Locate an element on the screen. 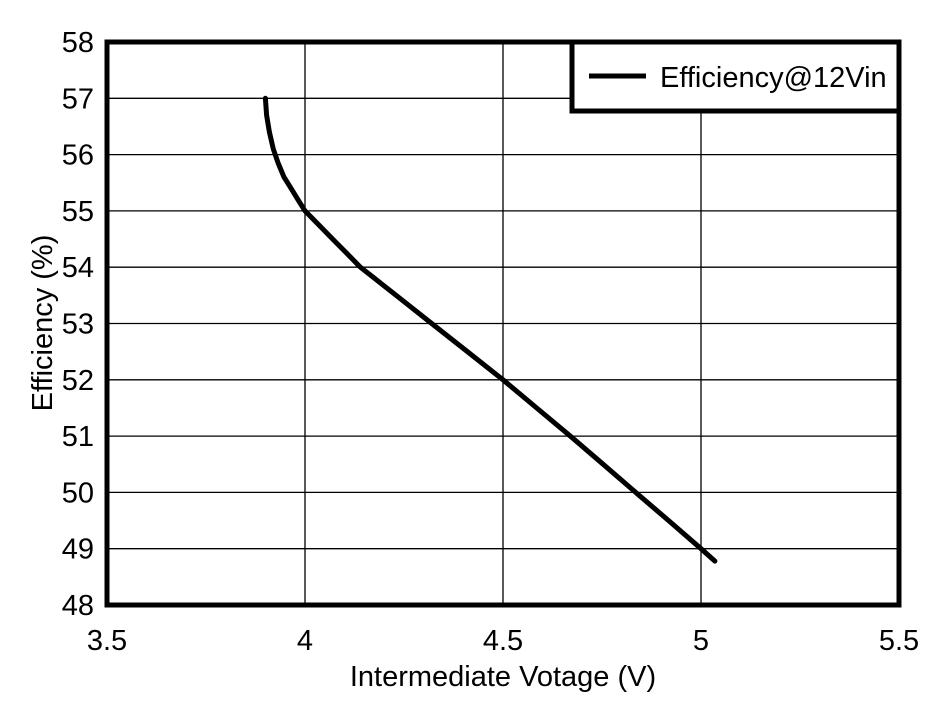 Image resolution: width=944 pixels, height=701 pixels. x-tick-label: 4.5 is located at coordinates (503, 641).